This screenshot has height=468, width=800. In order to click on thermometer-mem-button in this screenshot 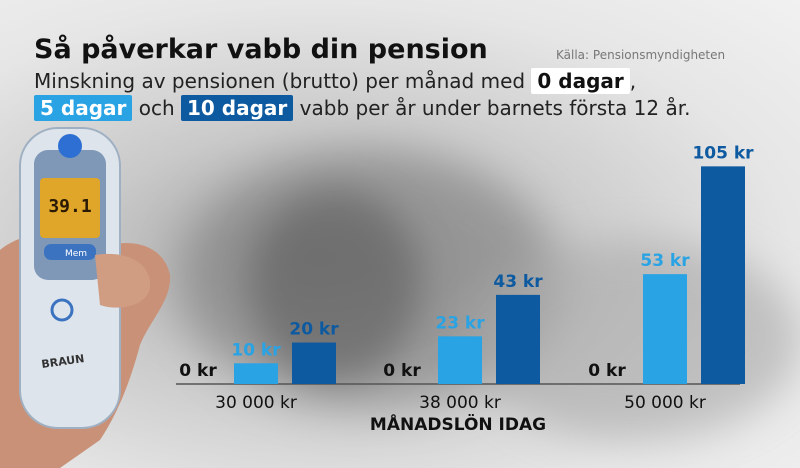, I will do `click(70, 252)`.